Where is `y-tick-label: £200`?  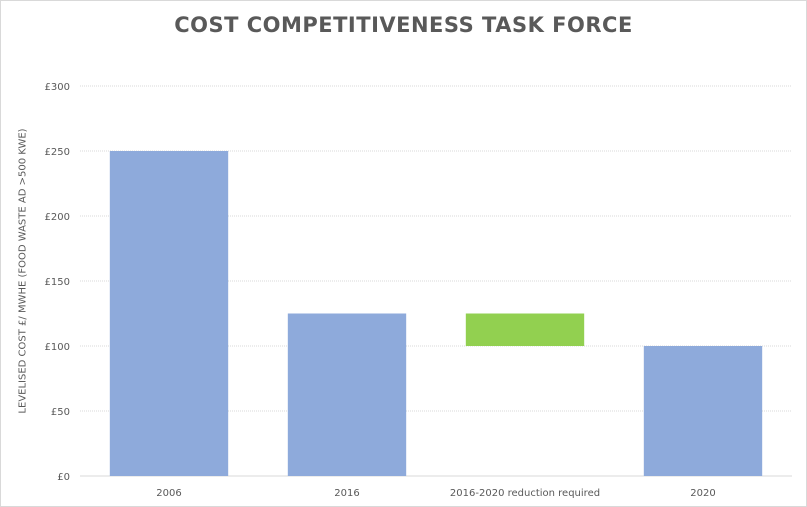 y-tick-label: £200 is located at coordinates (57, 217).